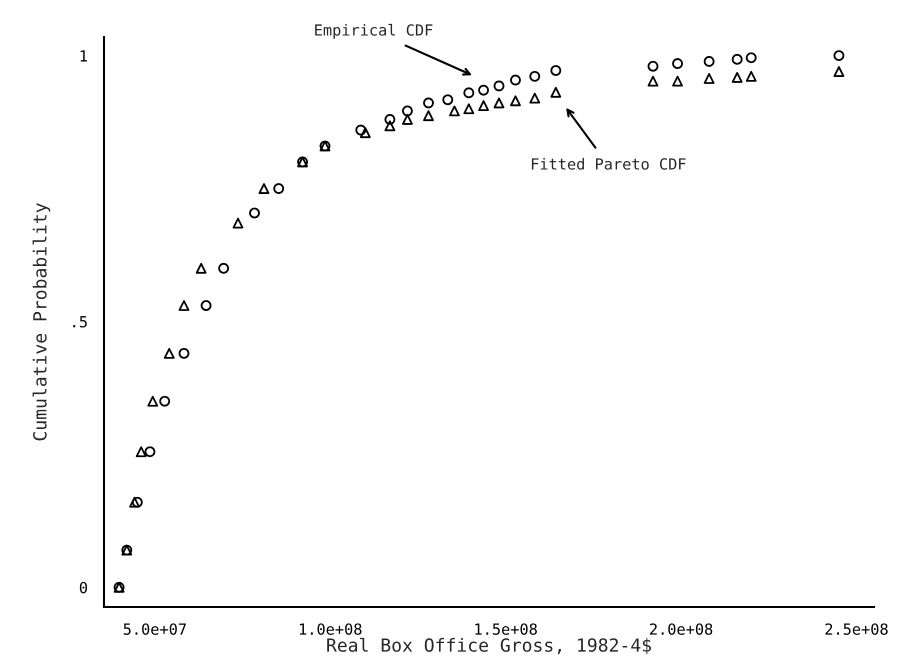 The width and height of the screenshot is (901, 666). I want to click on annotation: Fitted Pareto CDF, so click(609, 164).